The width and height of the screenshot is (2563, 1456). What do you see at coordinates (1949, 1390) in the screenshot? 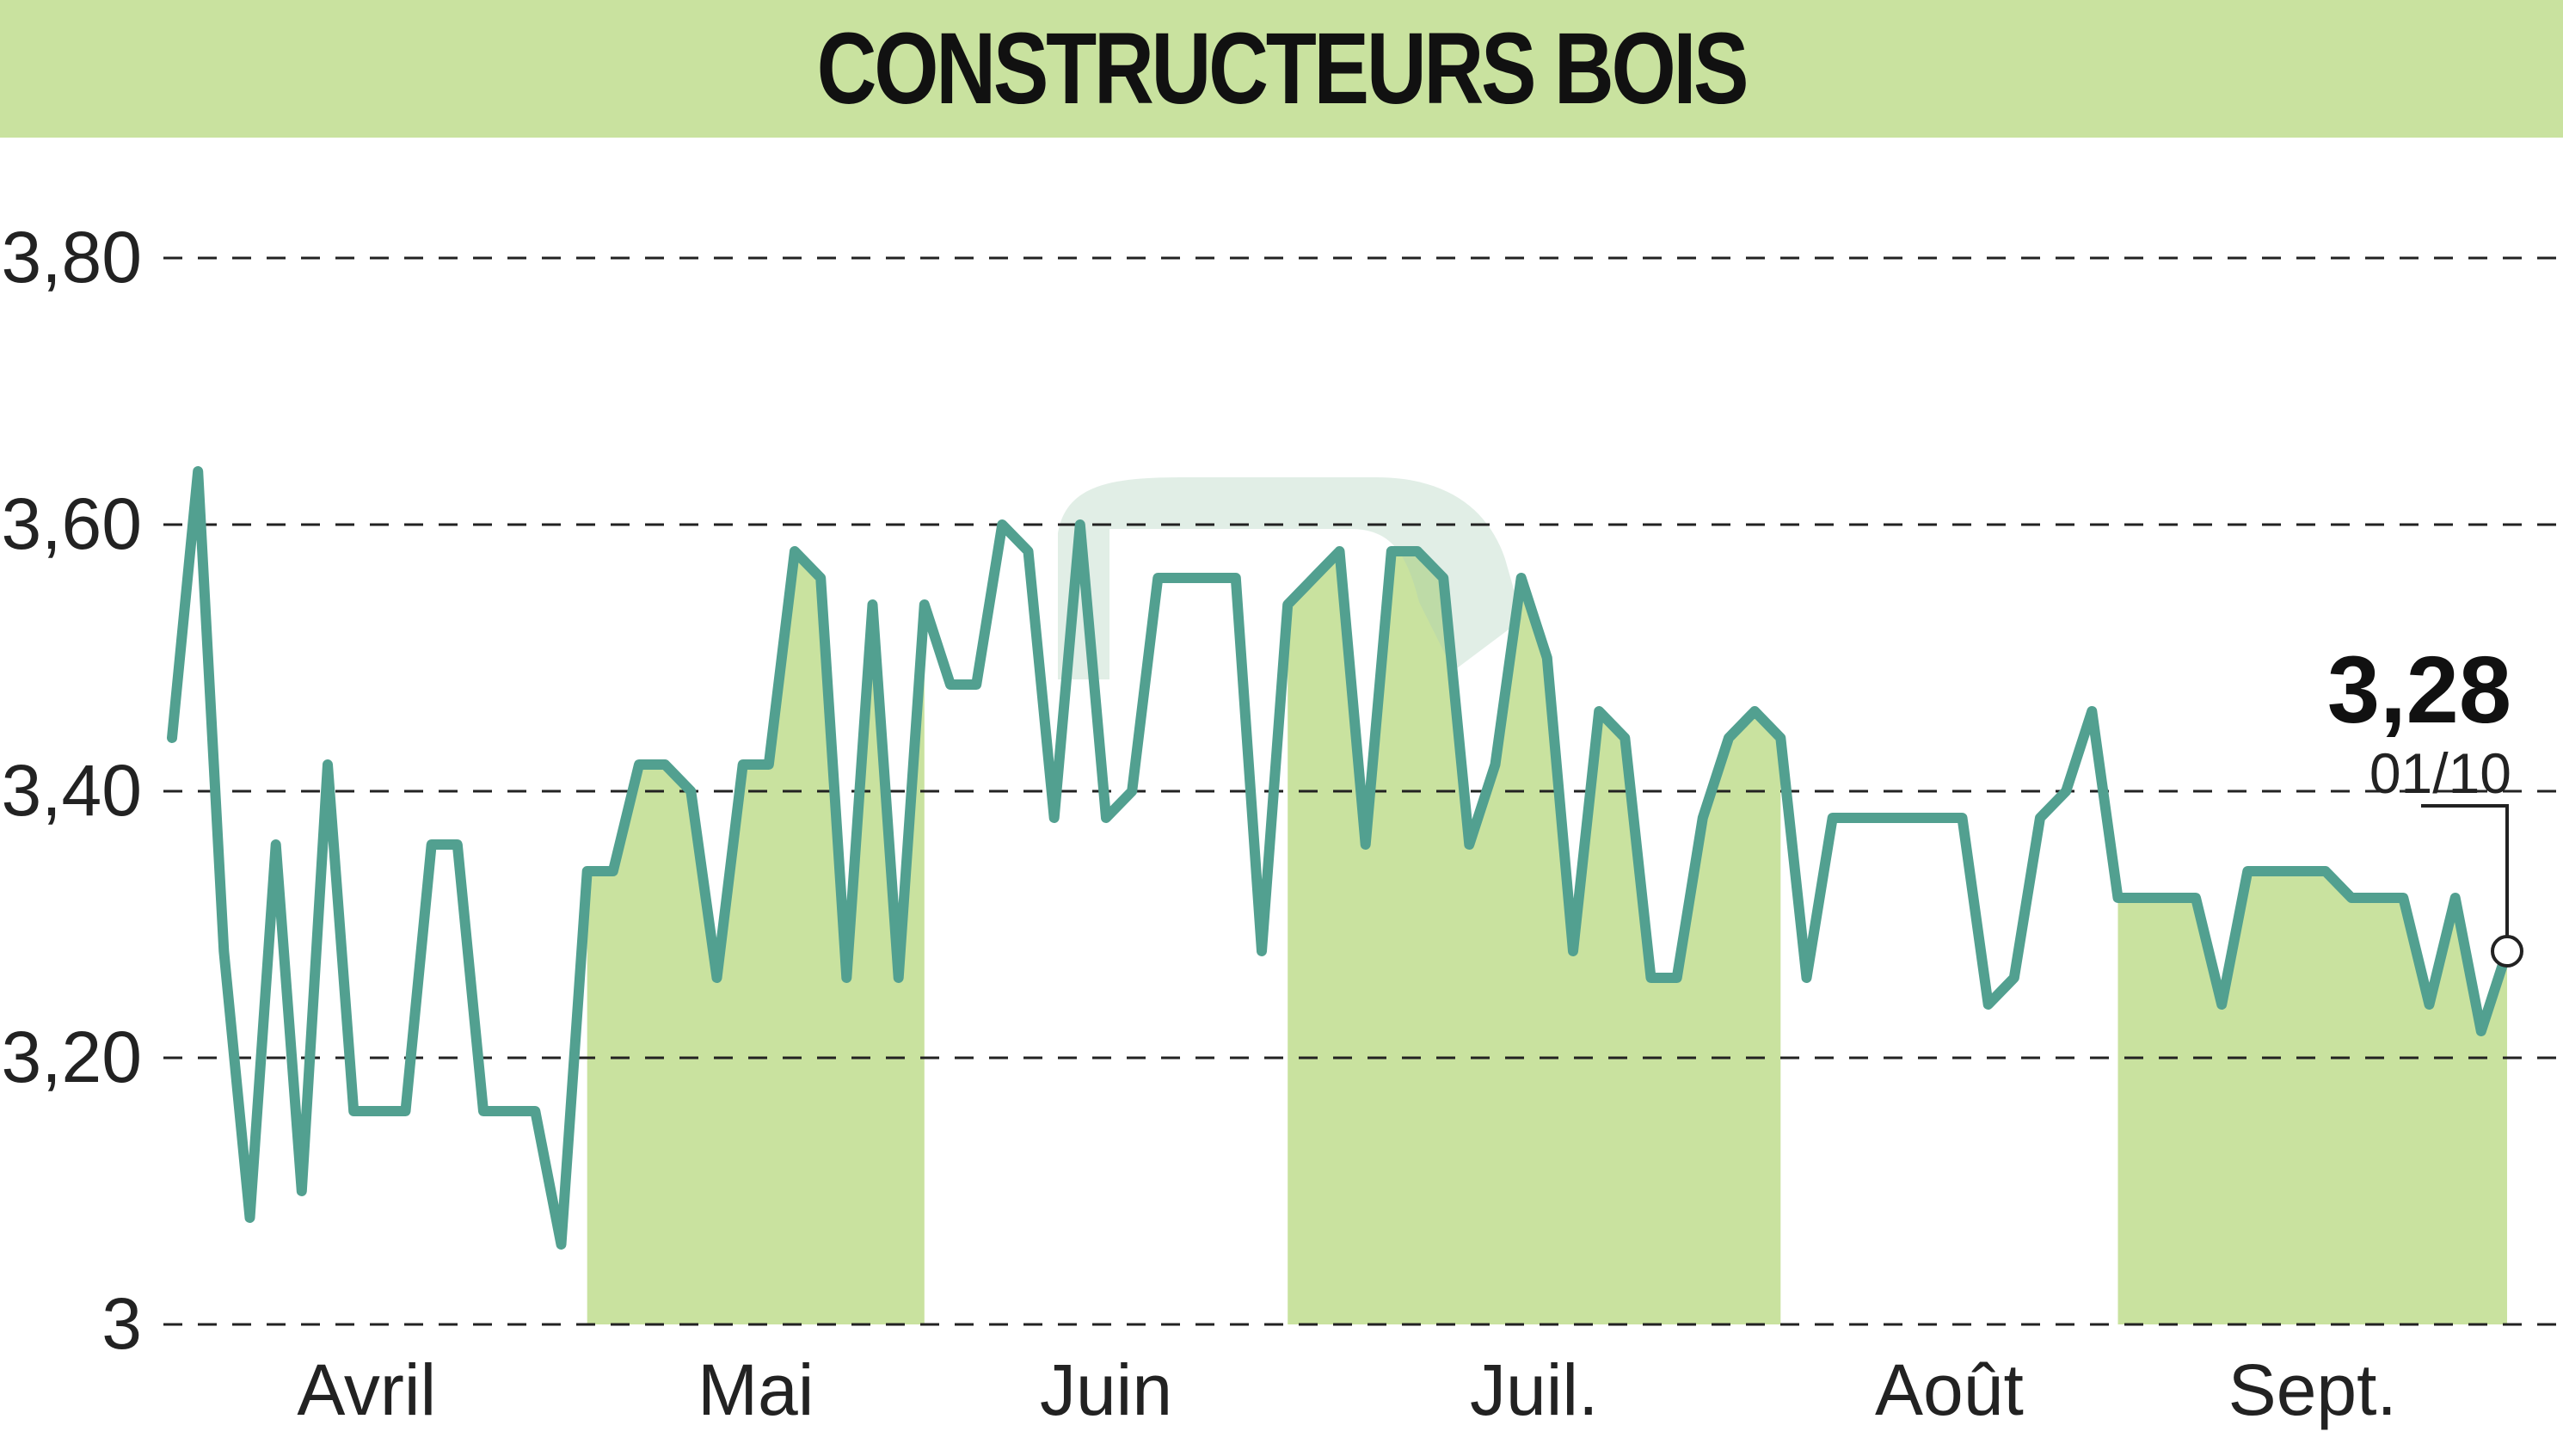
I see `x-tick-label: Août` at bounding box center [1949, 1390].